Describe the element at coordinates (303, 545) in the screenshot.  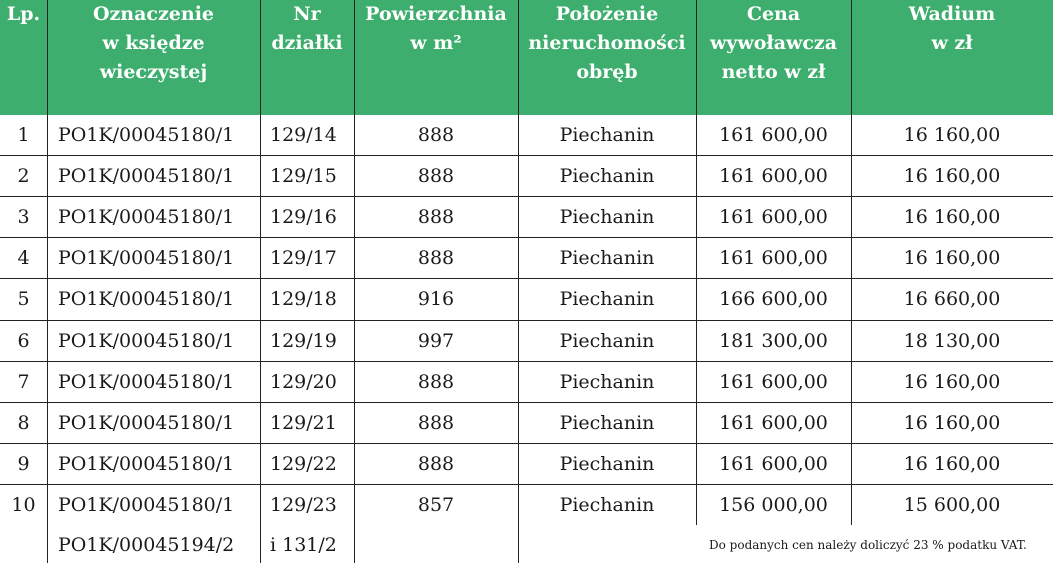
I see `extra-nr: i 131/2` at that location.